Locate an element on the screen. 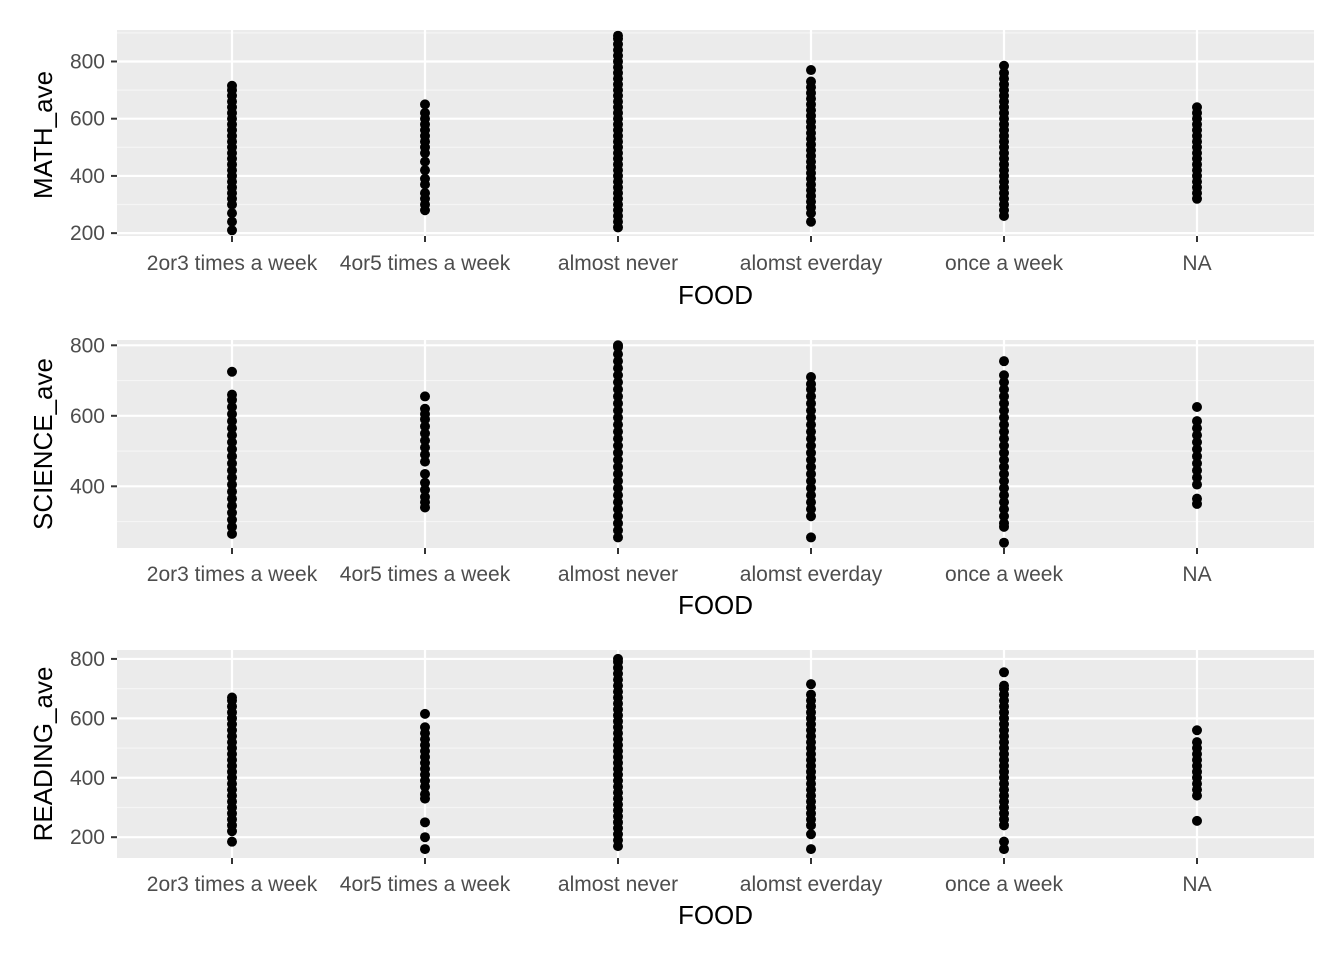  x-tick-label: 4or5 times a week is located at coordinates (425, 574).